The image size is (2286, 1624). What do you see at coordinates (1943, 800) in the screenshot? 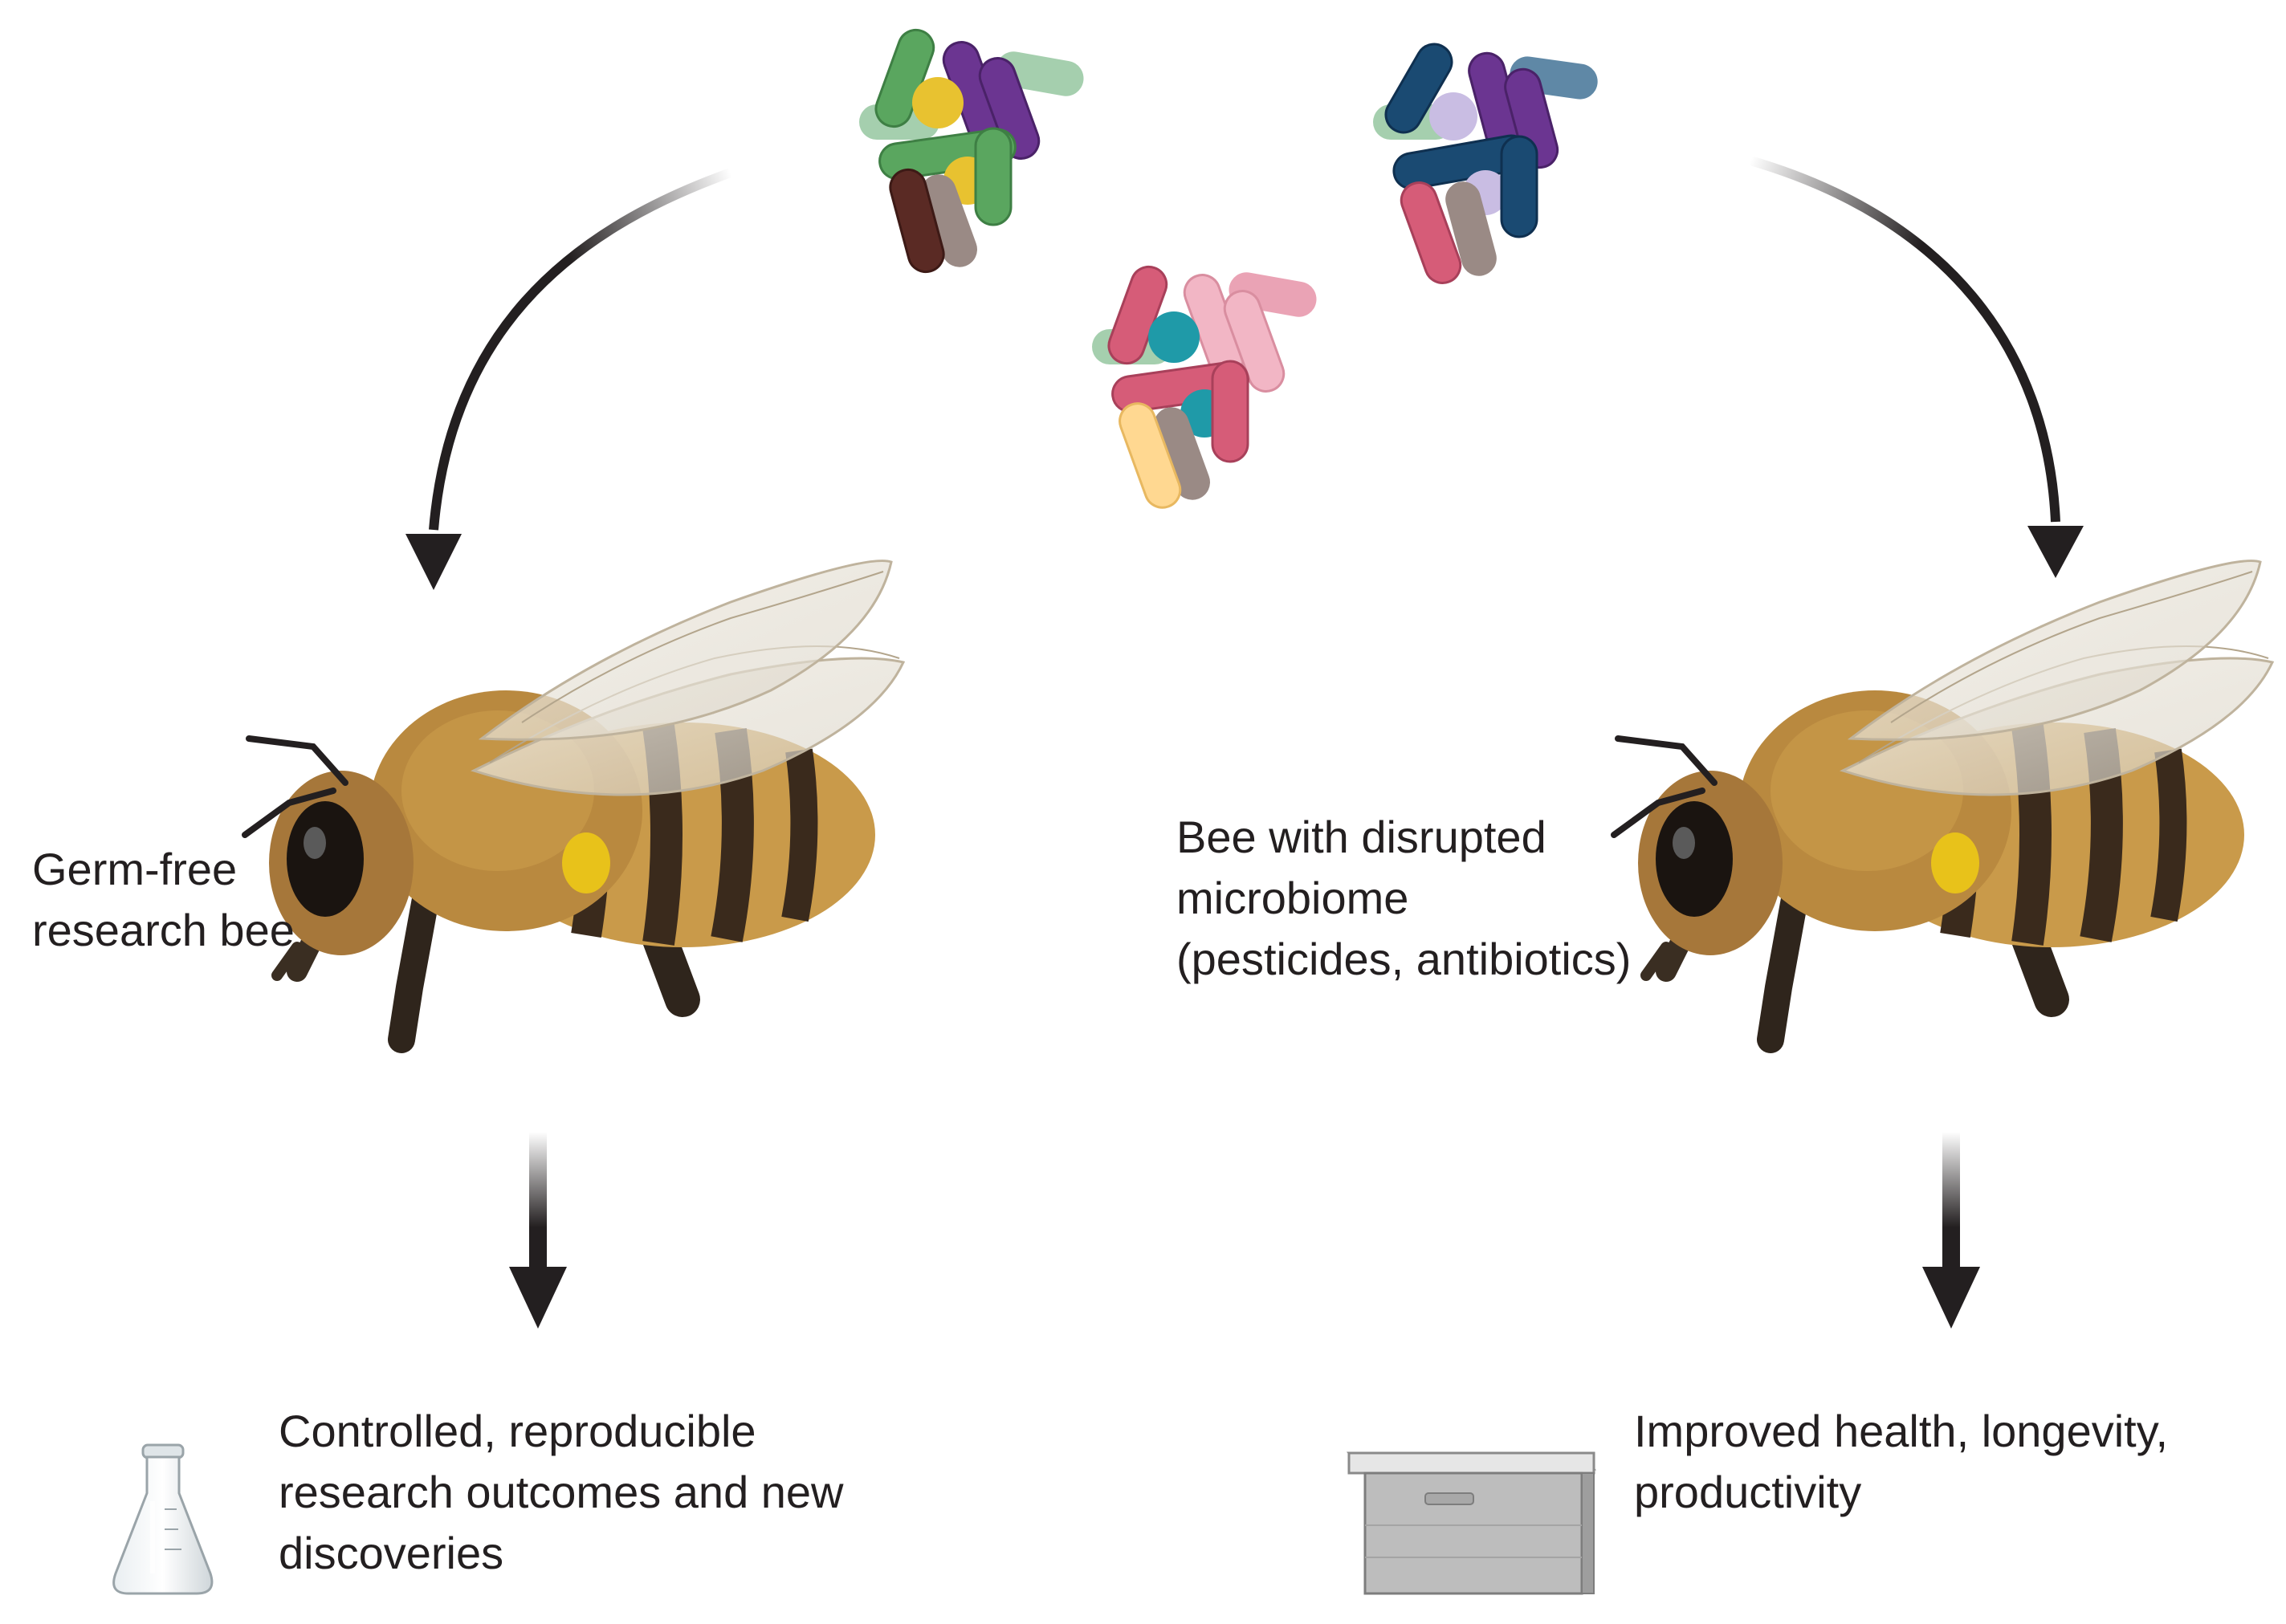
I see `disrupted-microbiome-bee-illustration` at bounding box center [1943, 800].